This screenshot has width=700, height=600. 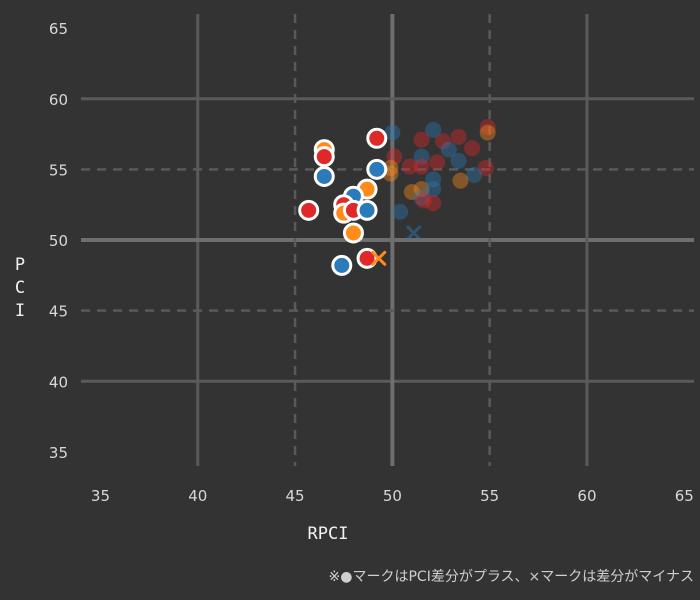 What do you see at coordinates (392, 496) in the screenshot?
I see `x-tick-label: 50` at bounding box center [392, 496].